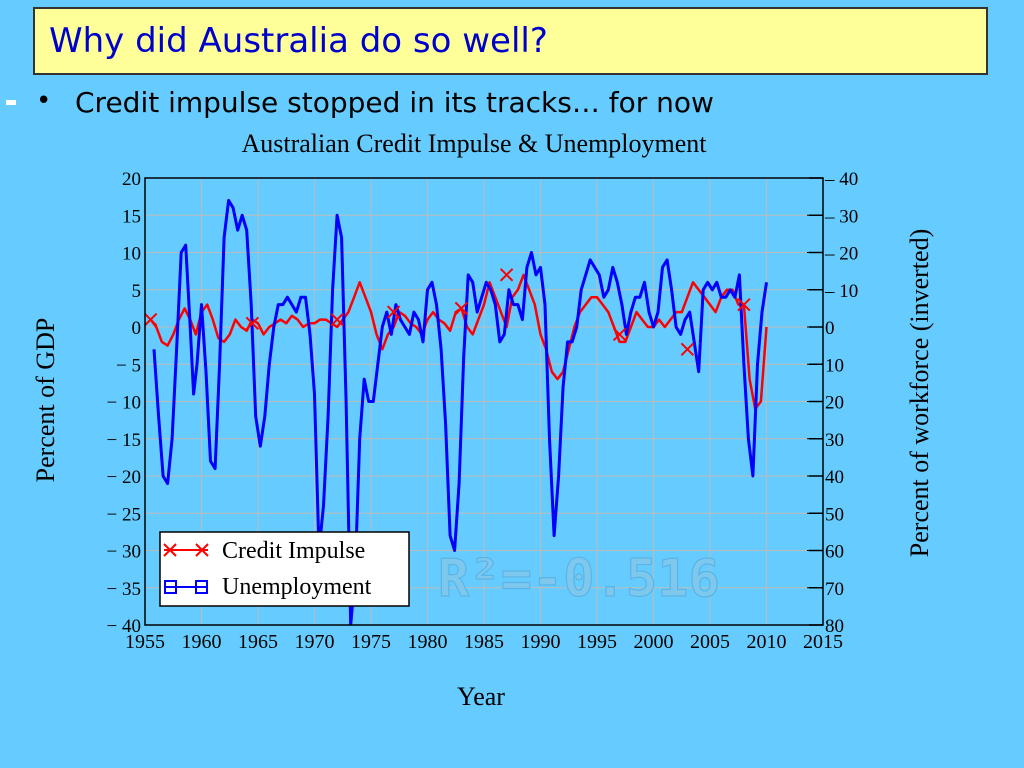 This screenshot has width=1024, height=768. What do you see at coordinates (124, 626) in the screenshot?
I see `y-tick-label-left: − 40` at bounding box center [124, 626].